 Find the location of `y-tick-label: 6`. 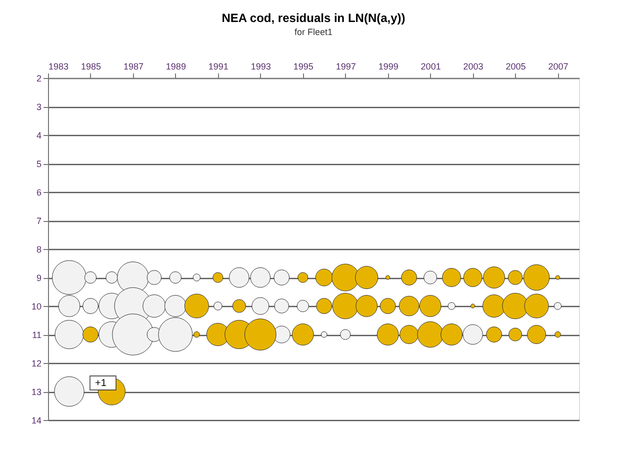

y-tick-label: 6 is located at coordinates (39, 193).